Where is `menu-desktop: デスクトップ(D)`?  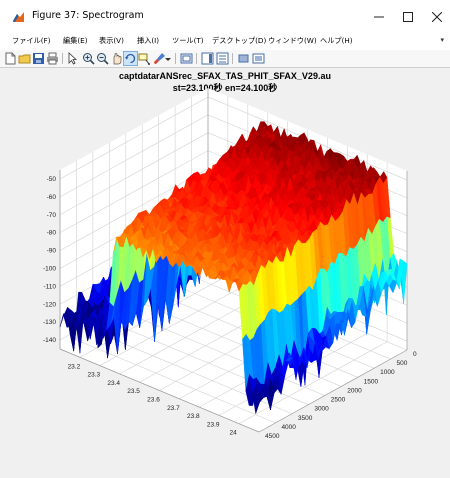 menu-desktop: デスクトップ(D) is located at coordinates (239, 40).